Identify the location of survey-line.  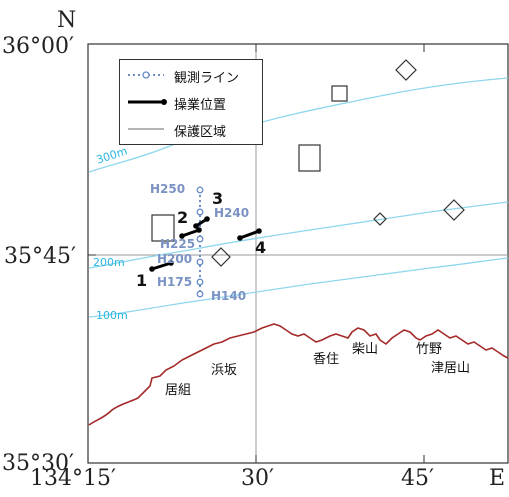
(200, 242).